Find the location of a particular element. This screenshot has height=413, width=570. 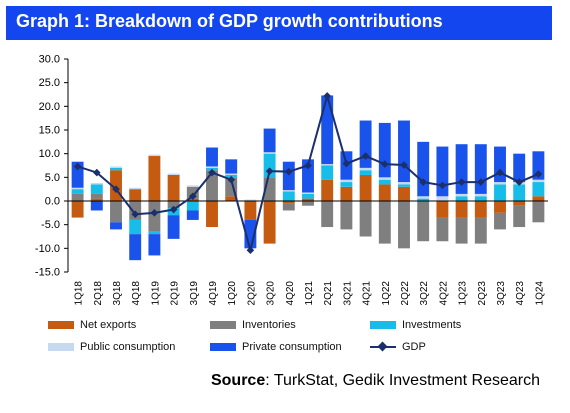

legend-label-gdp: GDP is located at coordinates (414, 347).